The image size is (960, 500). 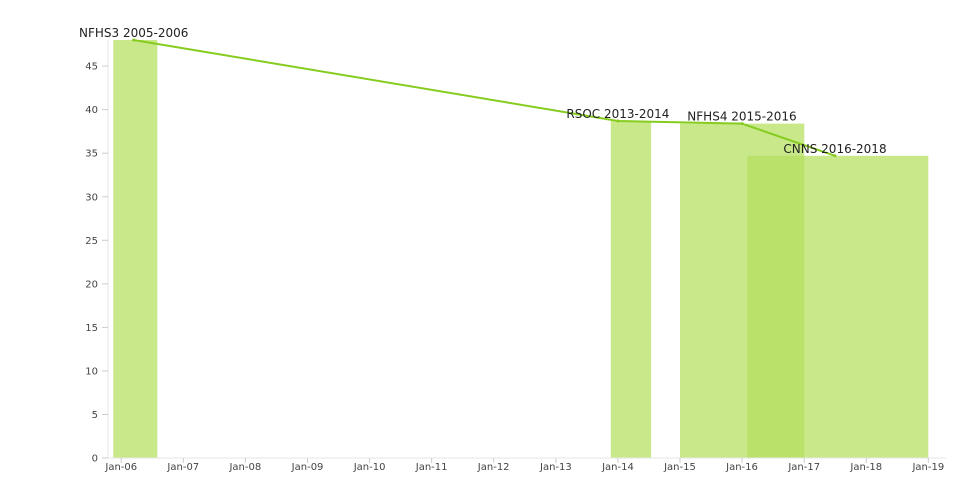 I want to click on x-tick-label: Jan-14, so click(x=617, y=467).